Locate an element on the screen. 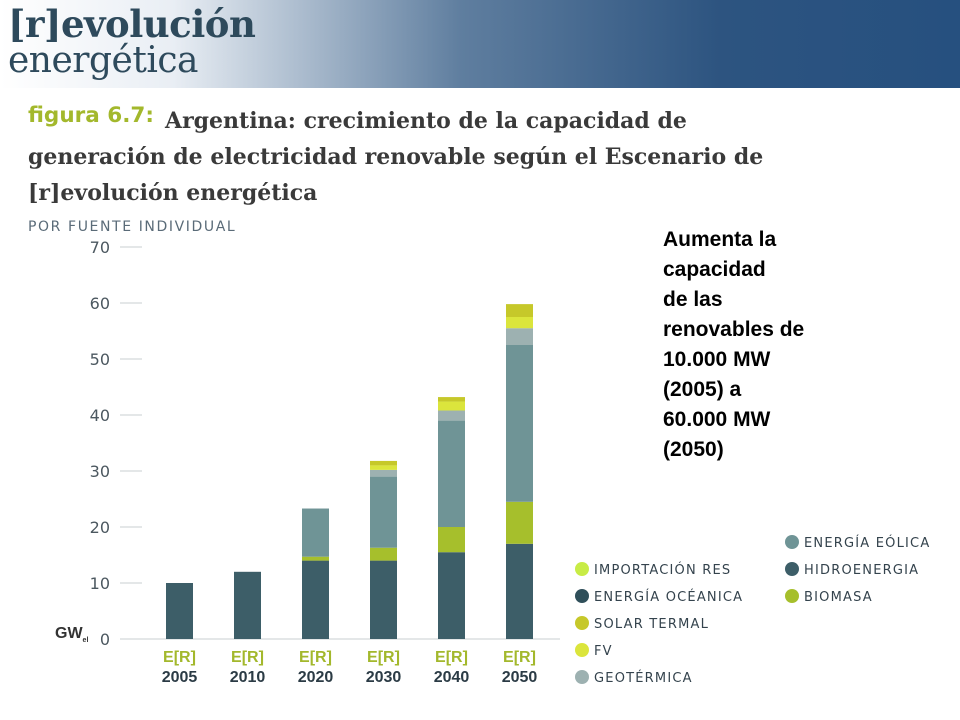 The height and width of the screenshot is (720, 960). bar-2010-hidroenergia is located at coordinates (247, 605).